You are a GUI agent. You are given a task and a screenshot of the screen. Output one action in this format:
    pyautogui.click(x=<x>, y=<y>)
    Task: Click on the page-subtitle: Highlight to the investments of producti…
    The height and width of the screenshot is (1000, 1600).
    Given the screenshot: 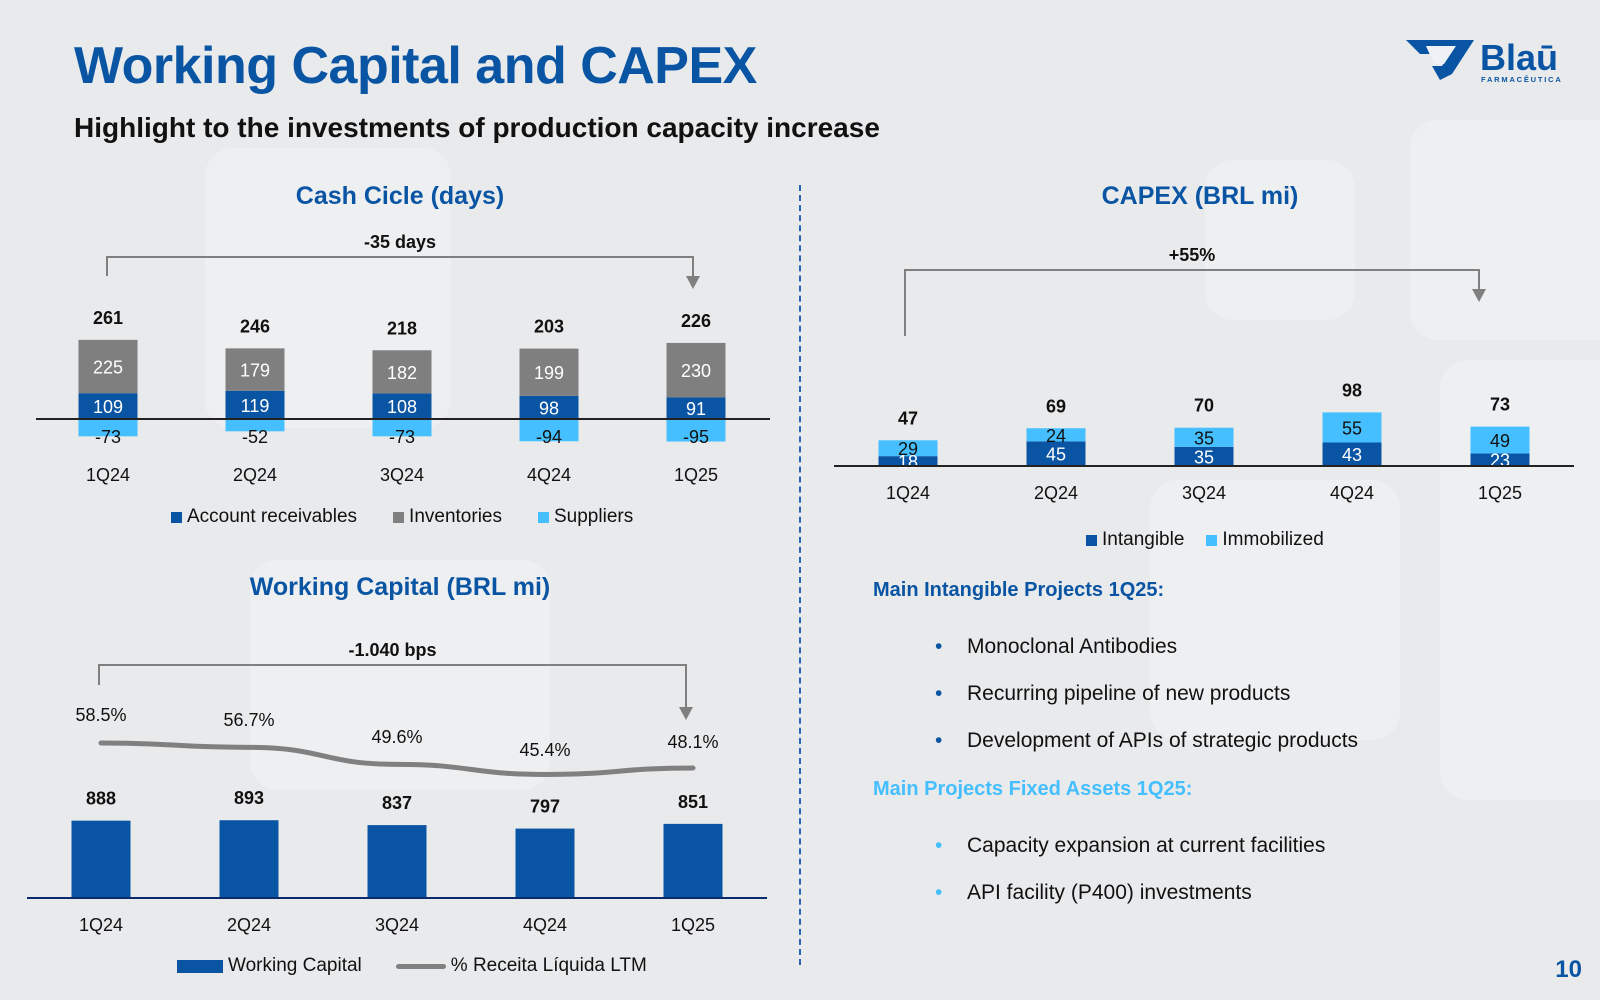 What is the action you would take?
    pyautogui.click(x=477, y=127)
    